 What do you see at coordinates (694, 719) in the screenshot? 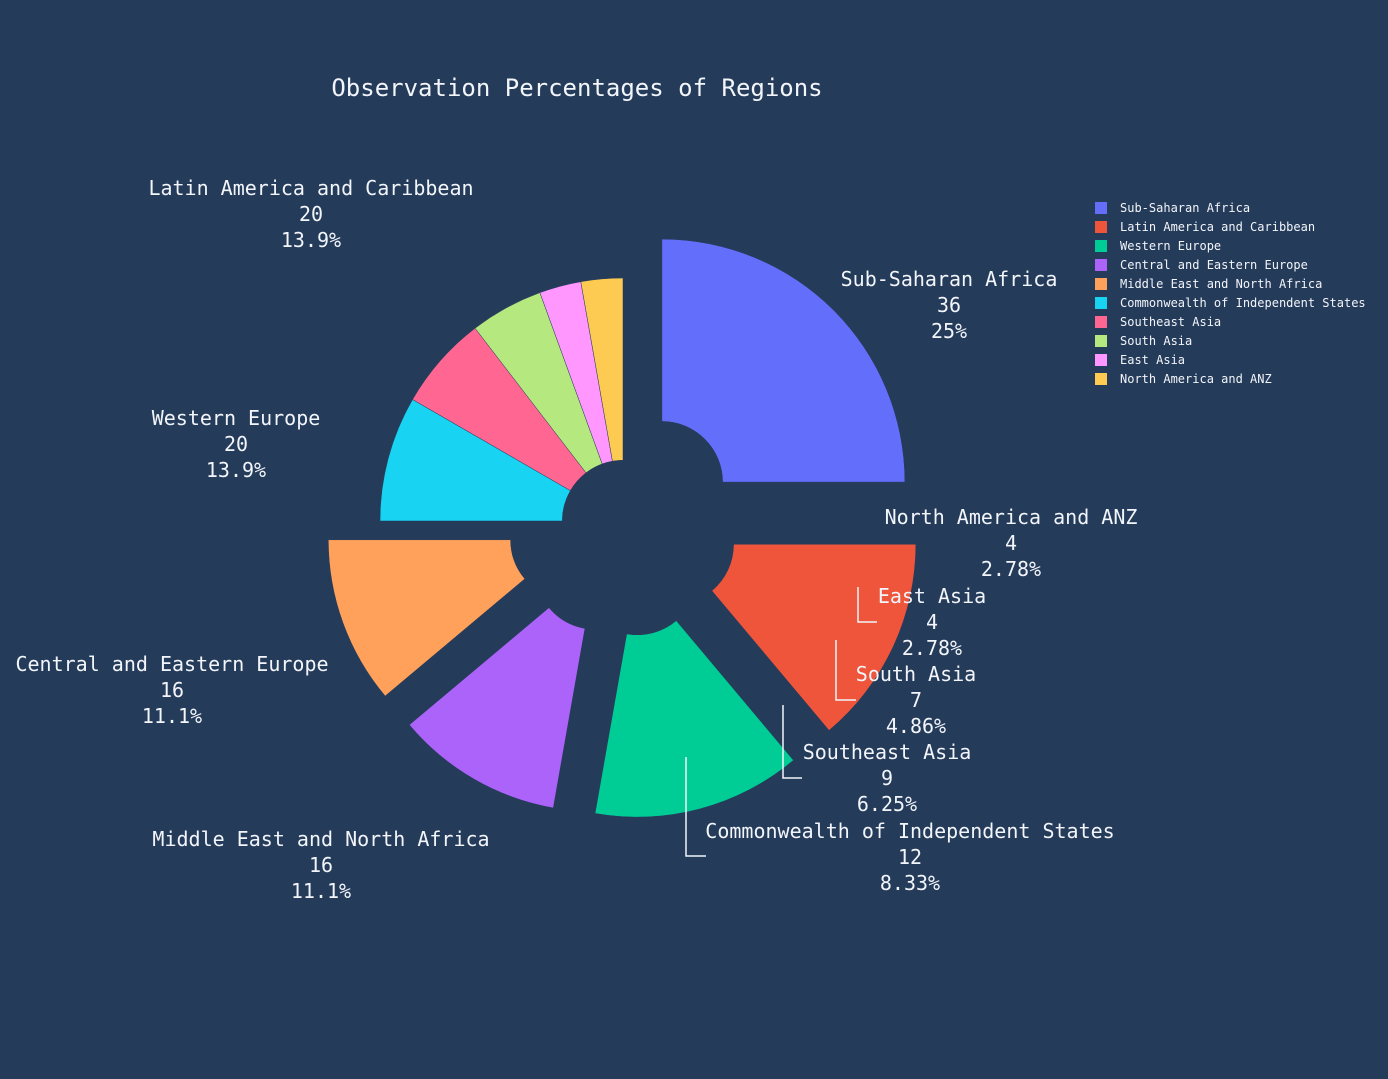
I see `slice-western-europe` at bounding box center [694, 719].